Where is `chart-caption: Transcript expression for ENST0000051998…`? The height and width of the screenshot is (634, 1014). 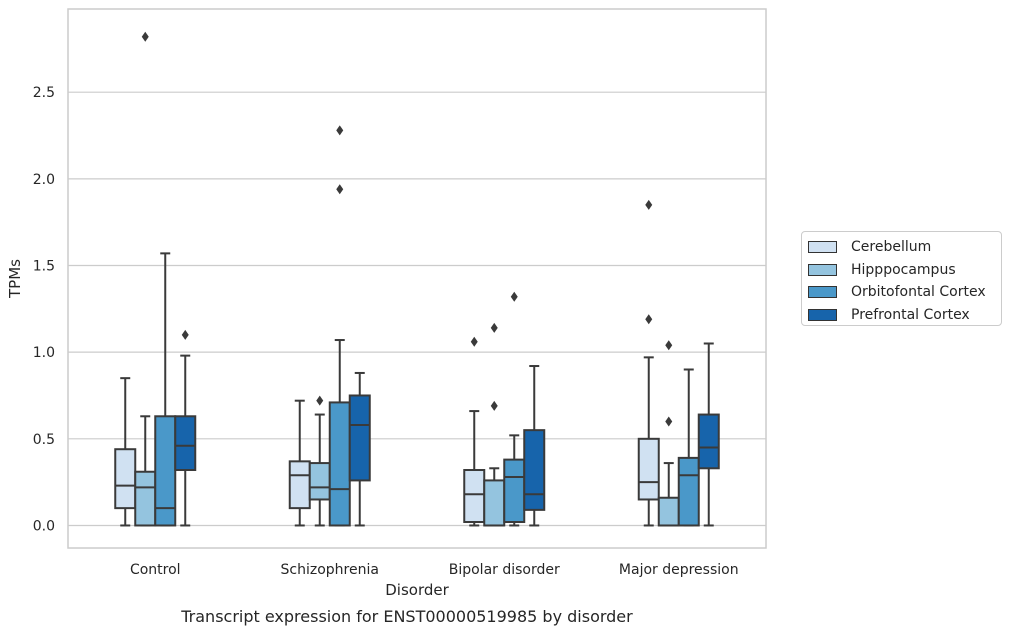
chart-caption: Transcript expression for ENST0000051998… is located at coordinates (406, 616).